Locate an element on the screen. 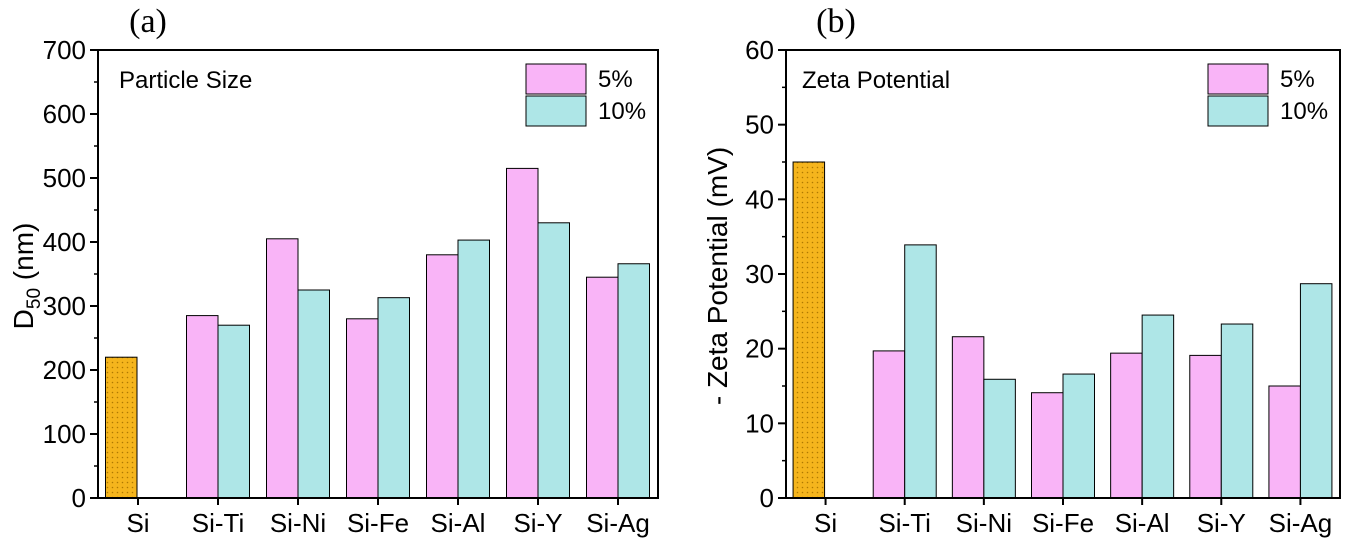 This screenshot has width=1347, height=544. y-tick-label: 300 is located at coordinates (64, 306).